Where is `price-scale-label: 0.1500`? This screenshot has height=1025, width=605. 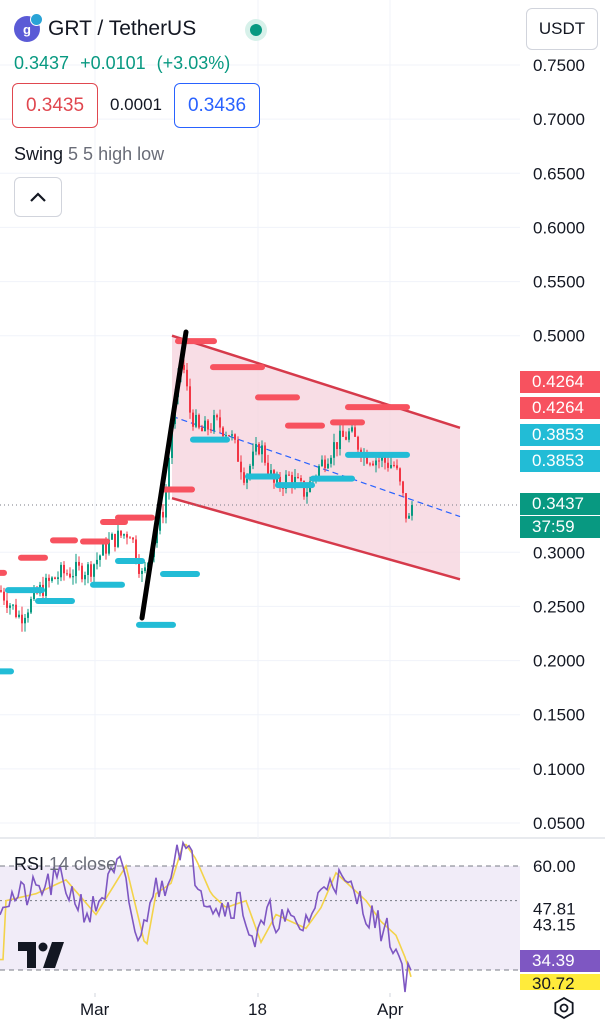
price-scale-label: 0.1500 is located at coordinates (559, 715).